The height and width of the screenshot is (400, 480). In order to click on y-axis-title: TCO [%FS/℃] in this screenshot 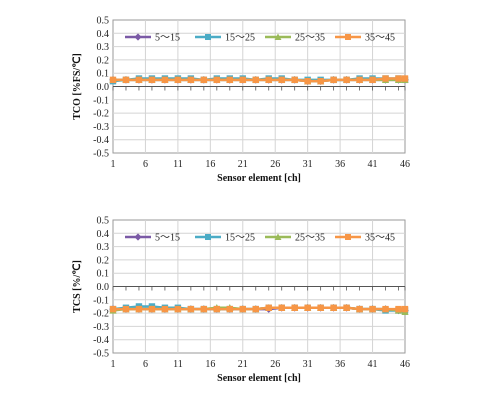, I will do `click(77, 86)`.